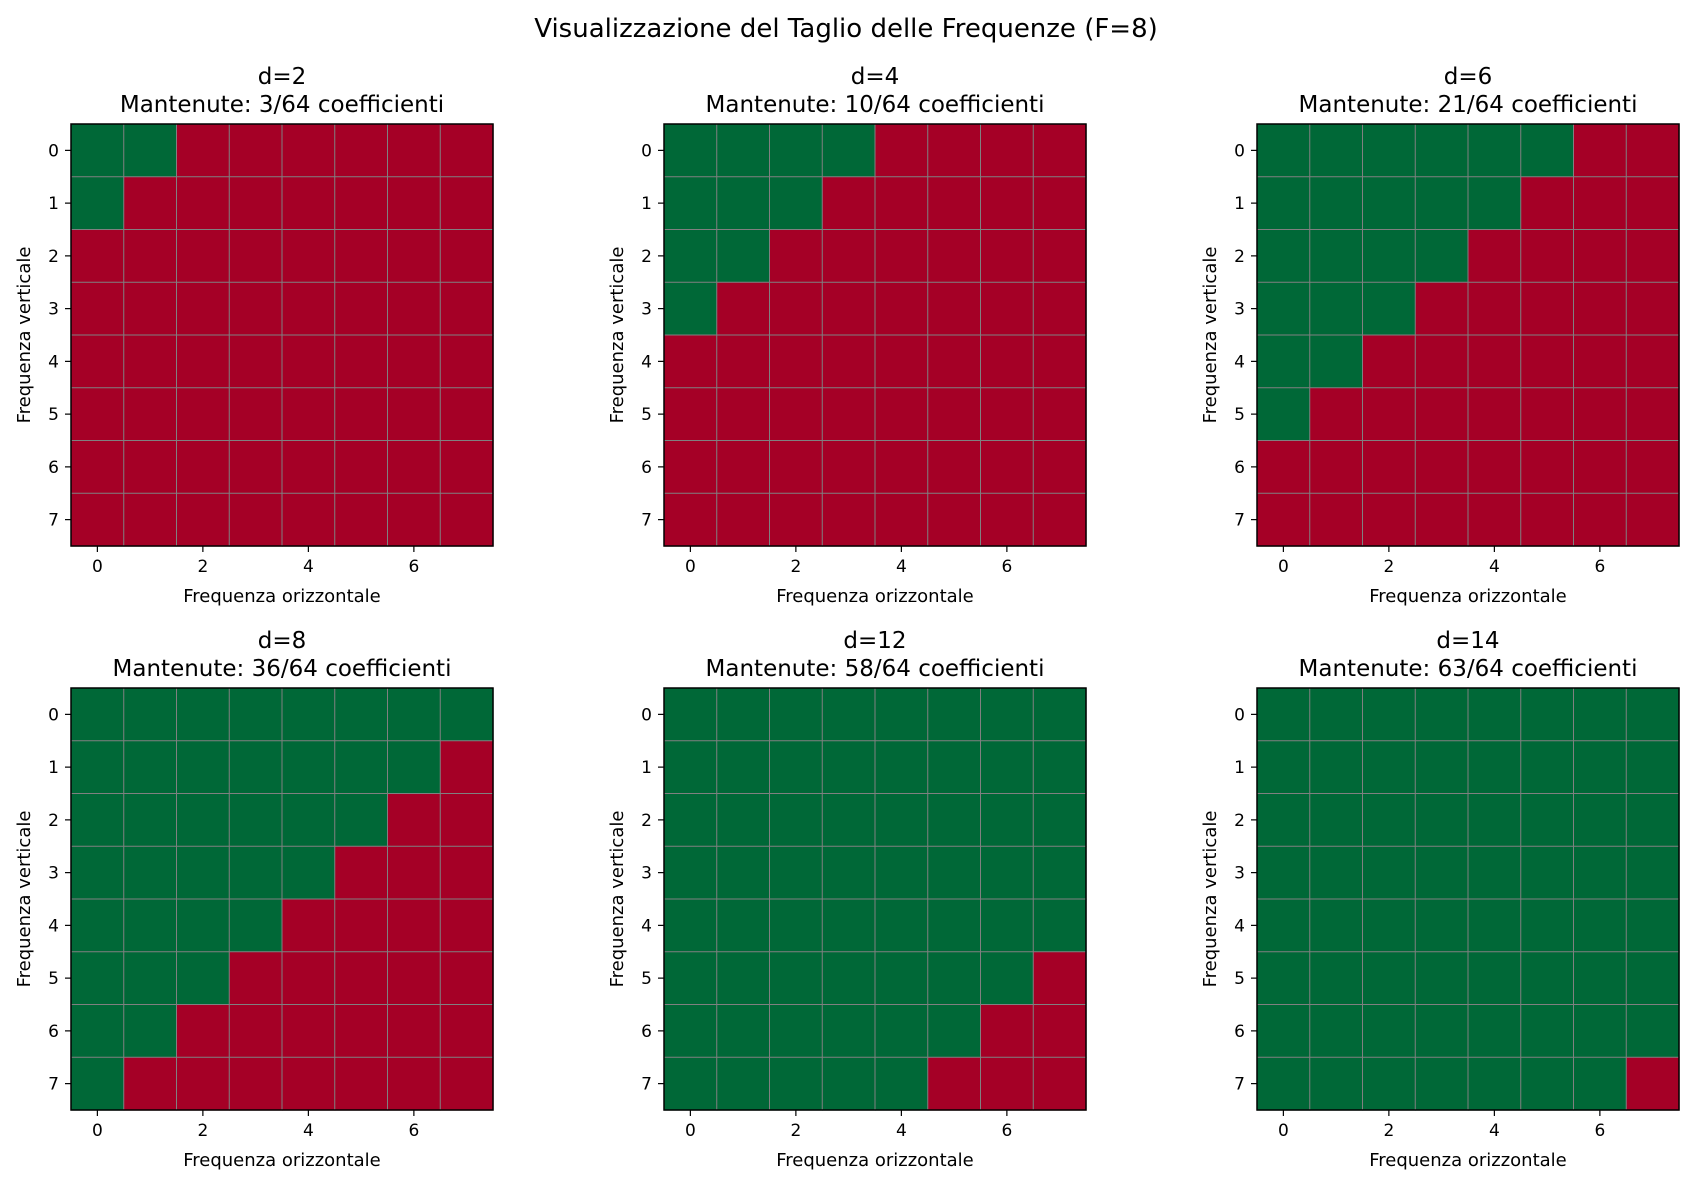  I want to click on panel-subtitle: Mantenute: 58/64 coefficienti, so click(875, 669).